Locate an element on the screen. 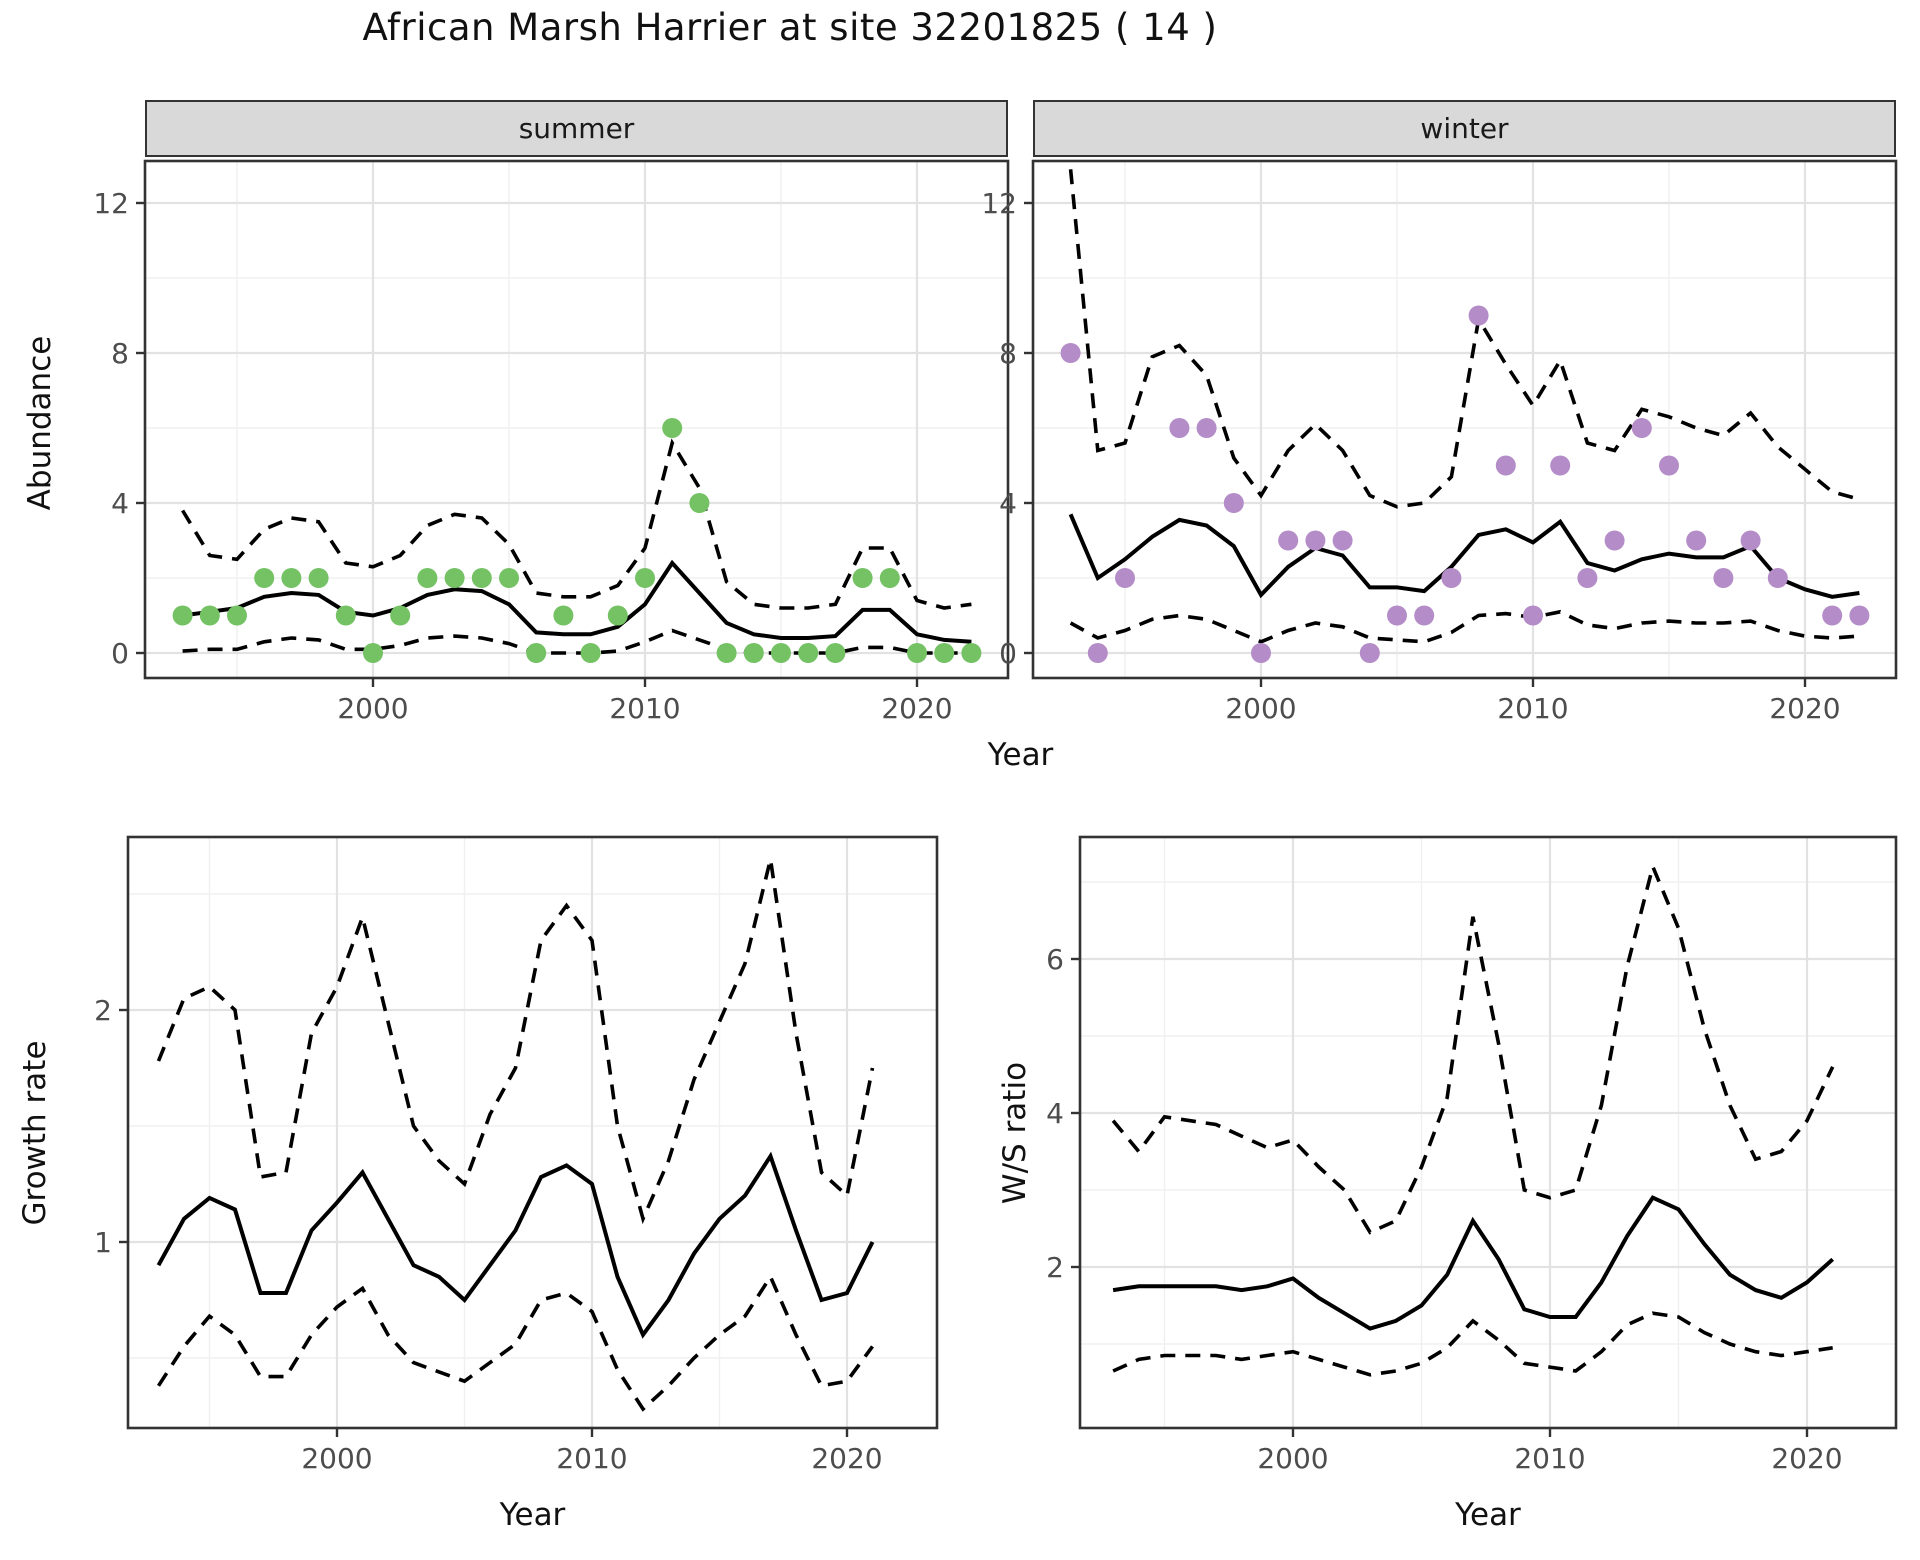  facet-strip-summer-label: summer is located at coordinates (576, 128).